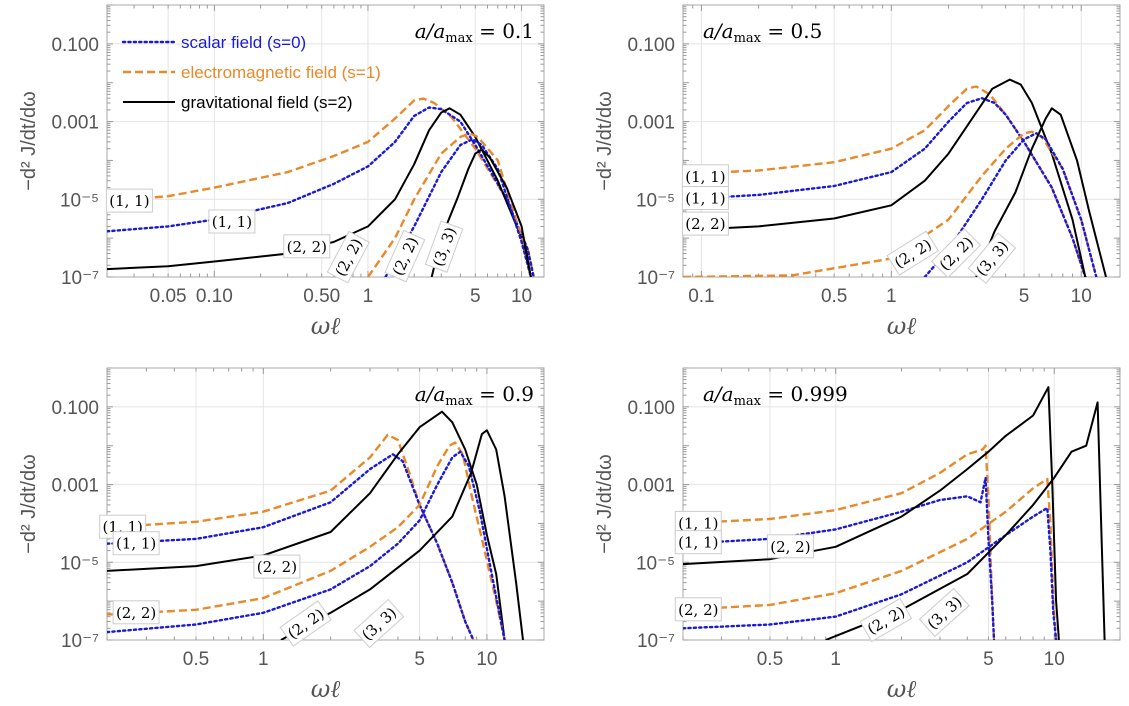  Describe the element at coordinates (762, 32) in the screenshot. I see `param-label: a/amax = 0.5` at that location.